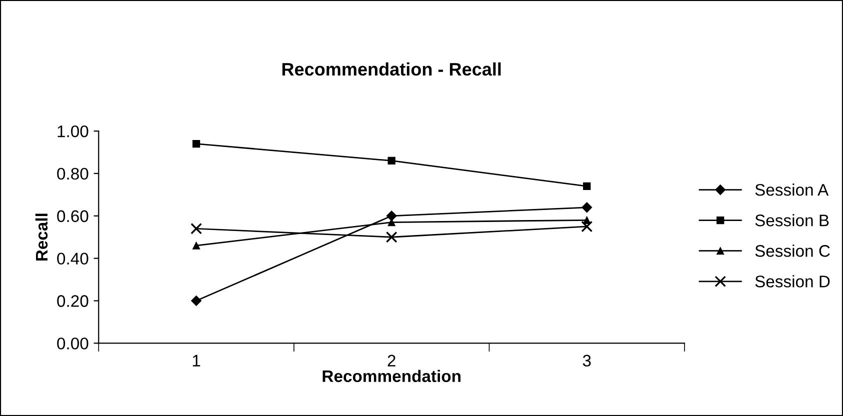 This screenshot has width=843, height=416. What do you see at coordinates (73, 131) in the screenshot?
I see `y-tick-label: 1.00` at bounding box center [73, 131].